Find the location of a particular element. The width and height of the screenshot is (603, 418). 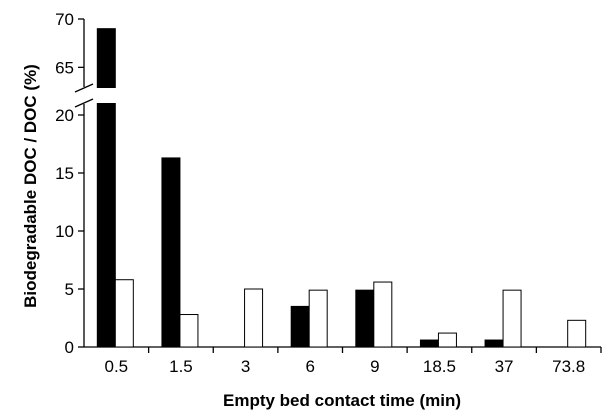

x-tick-label: 6 is located at coordinates (309, 366).